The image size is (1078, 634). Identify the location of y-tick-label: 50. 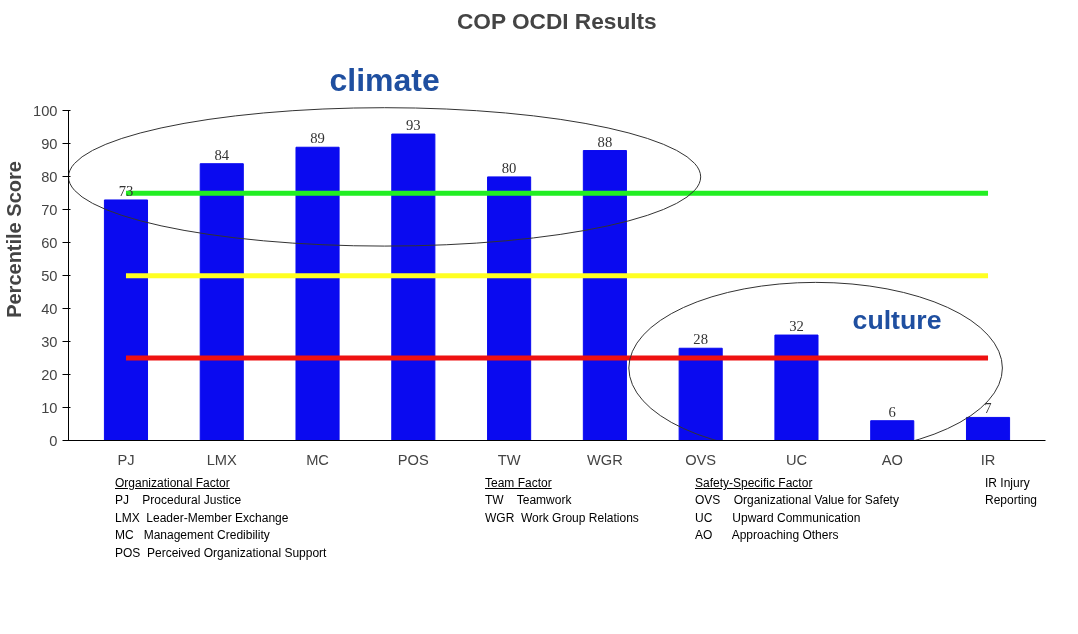
(49, 275).